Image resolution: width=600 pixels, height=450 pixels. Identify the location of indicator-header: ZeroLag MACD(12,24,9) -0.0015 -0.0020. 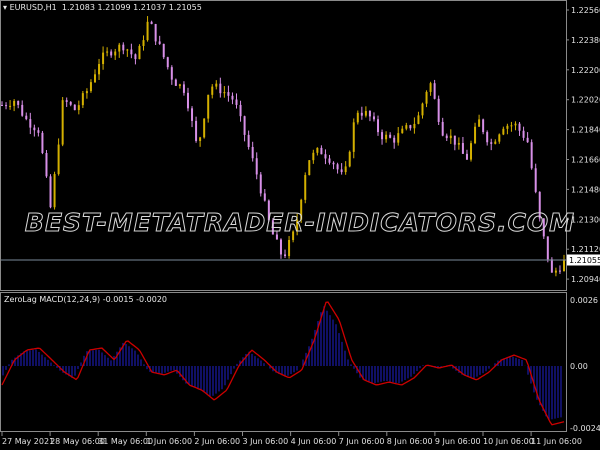
(85, 299).